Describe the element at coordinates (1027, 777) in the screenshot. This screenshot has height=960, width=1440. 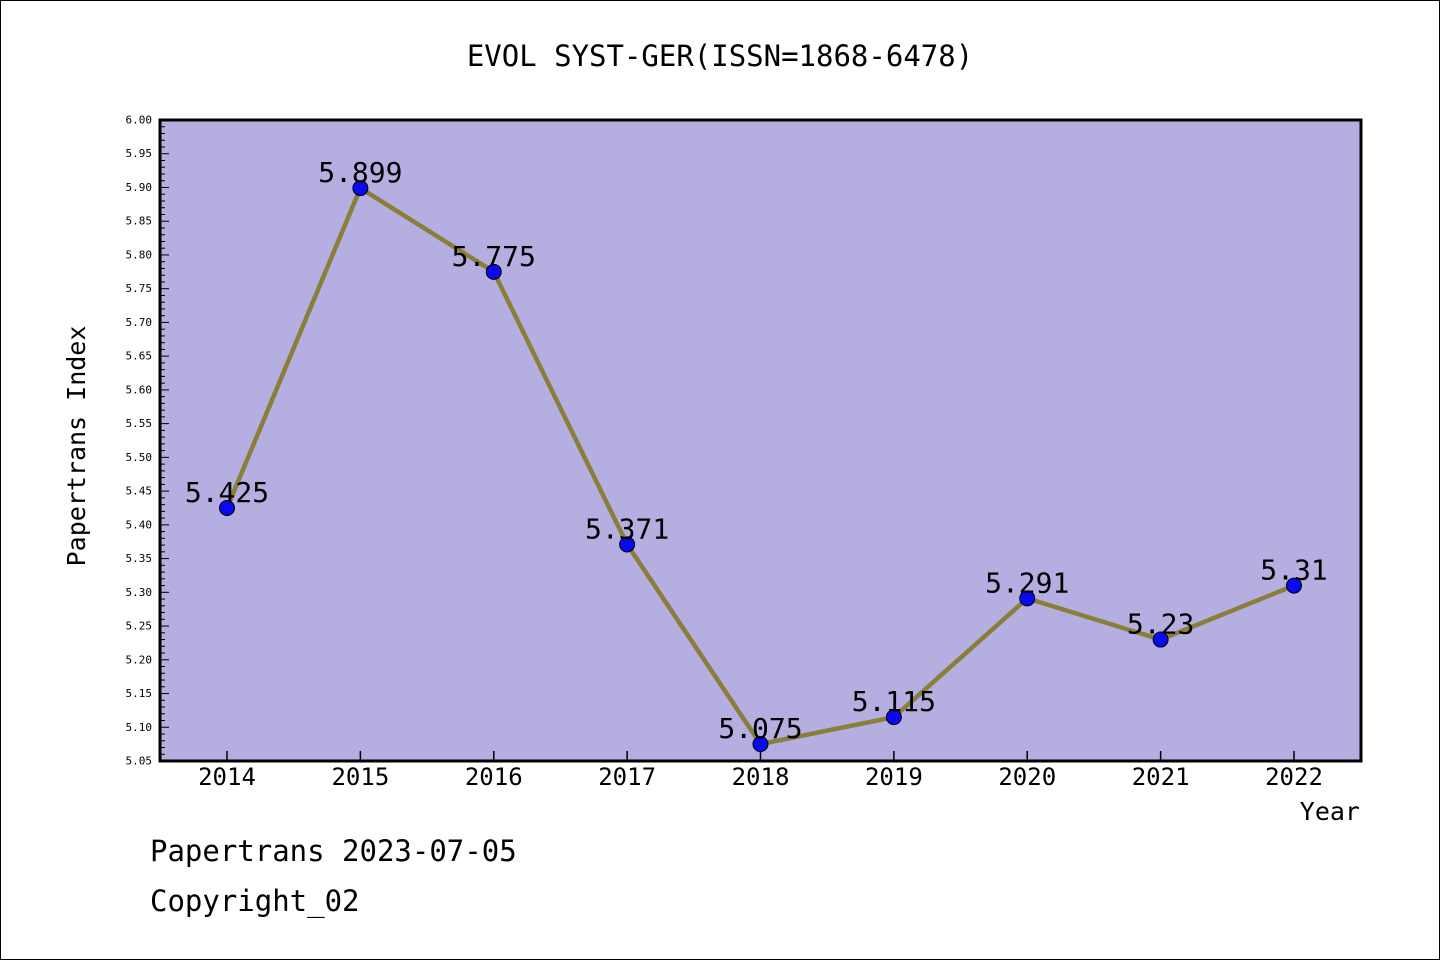
I see `x-tick-label: 2020` at that location.